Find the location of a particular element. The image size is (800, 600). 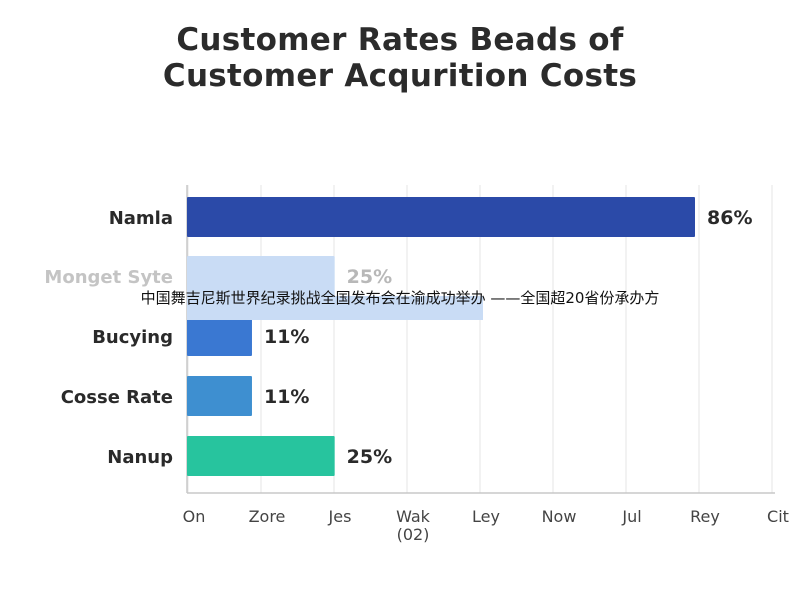

x-tick-label: Ley is located at coordinates (486, 516).